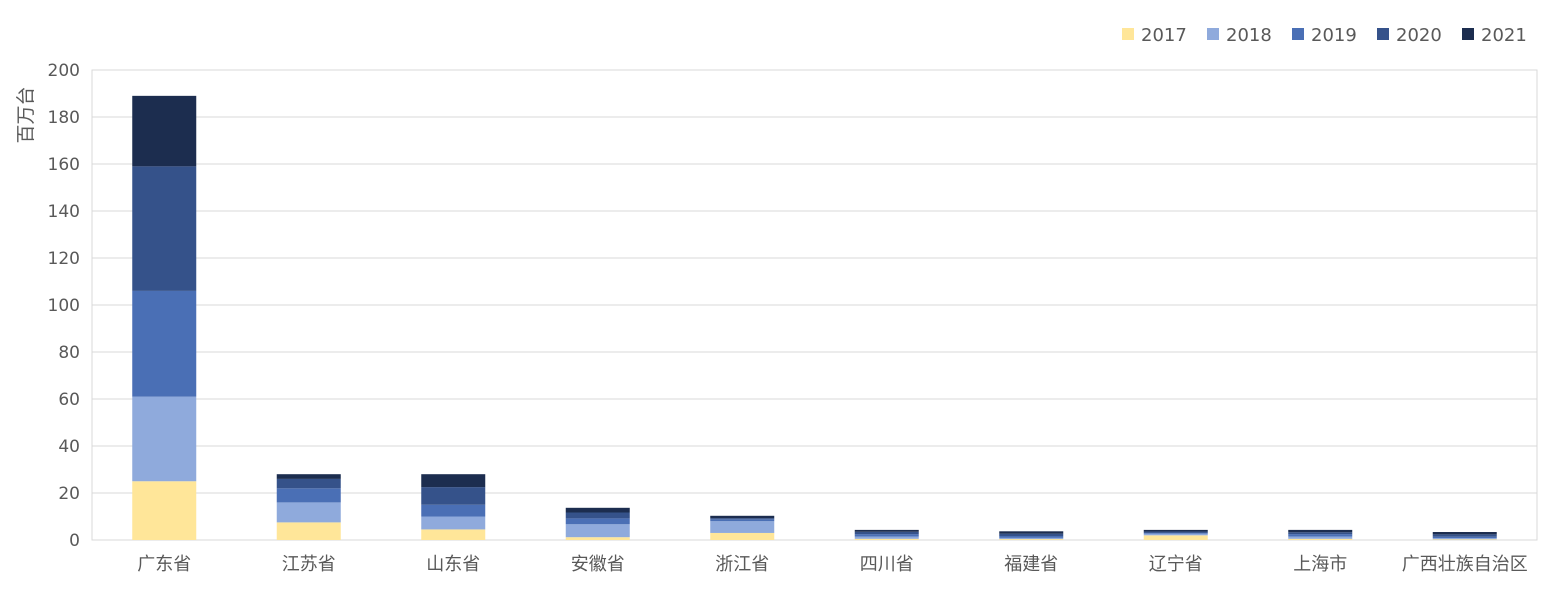  I want to click on legend: 2017 2018 2019 2020 2021, so click(1324, 35).